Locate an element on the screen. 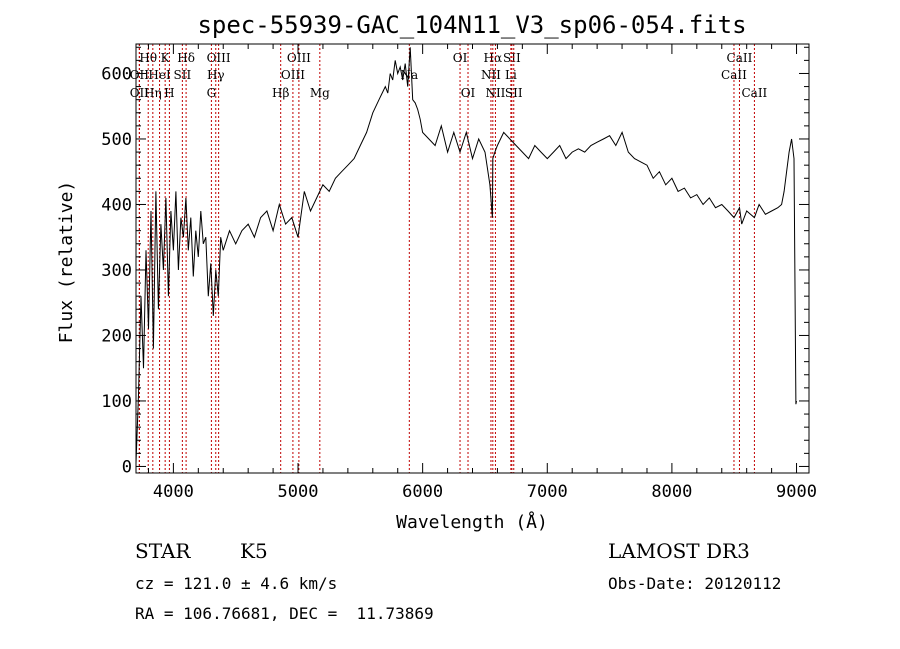  spectral-line-label: Mg is located at coordinates (320, 93).